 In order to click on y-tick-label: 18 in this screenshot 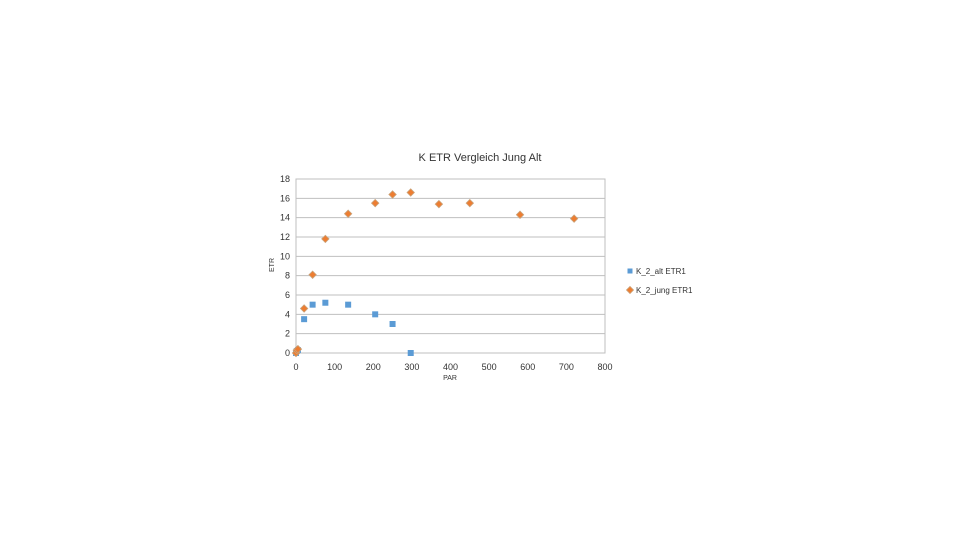, I will do `click(285, 179)`.